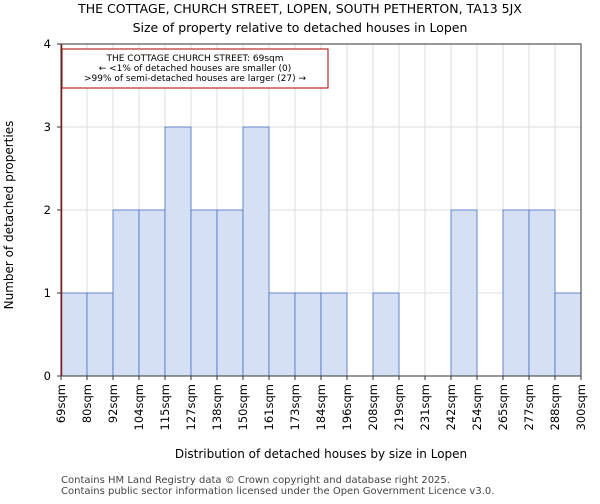 The width and height of the screenshot is (600, 504). What do you see at coordinates (568, 334) in the screenshot?
I see `bar-288sqm` at bounding box center [568, 334].